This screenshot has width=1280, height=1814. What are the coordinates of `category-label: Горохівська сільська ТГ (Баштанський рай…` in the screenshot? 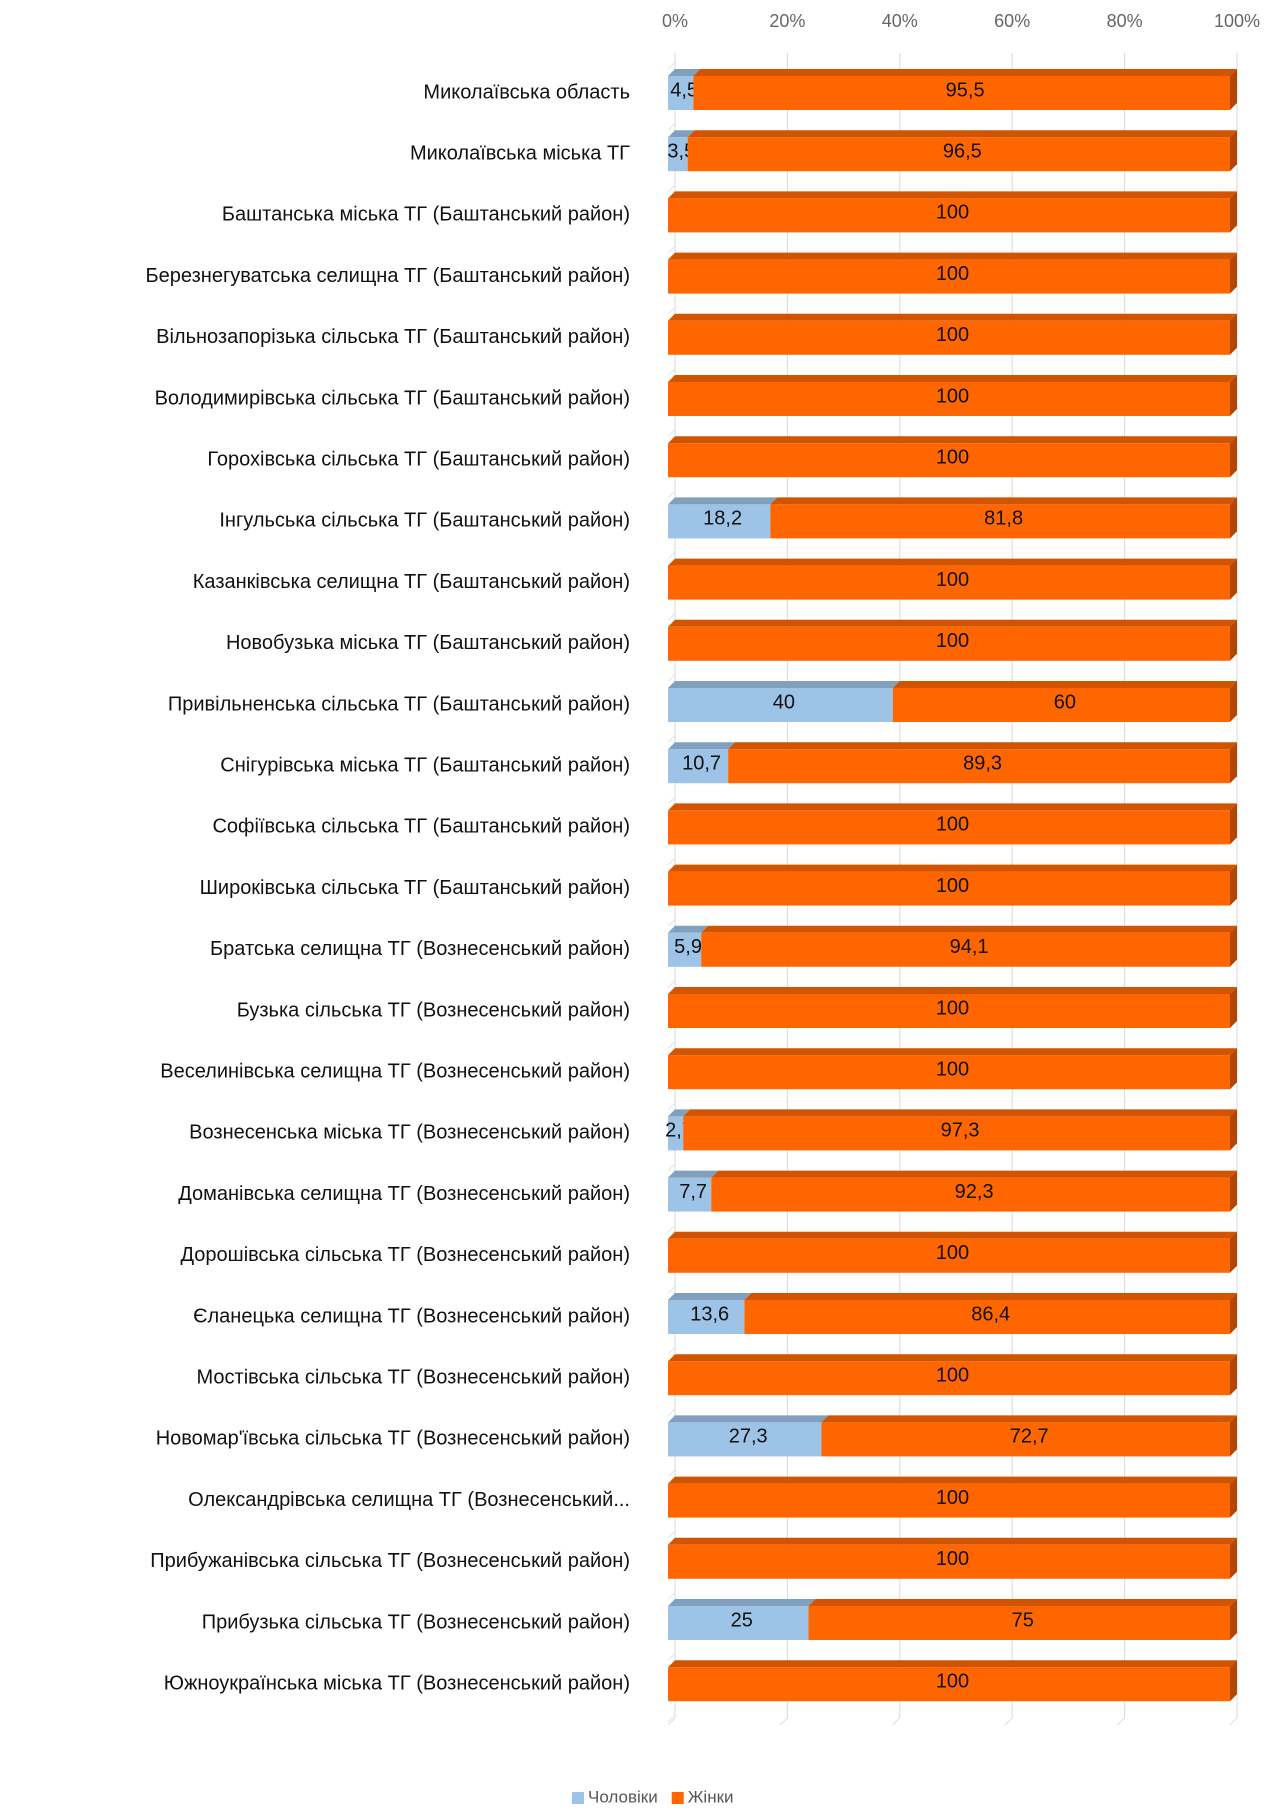 It's located at (418, 459).